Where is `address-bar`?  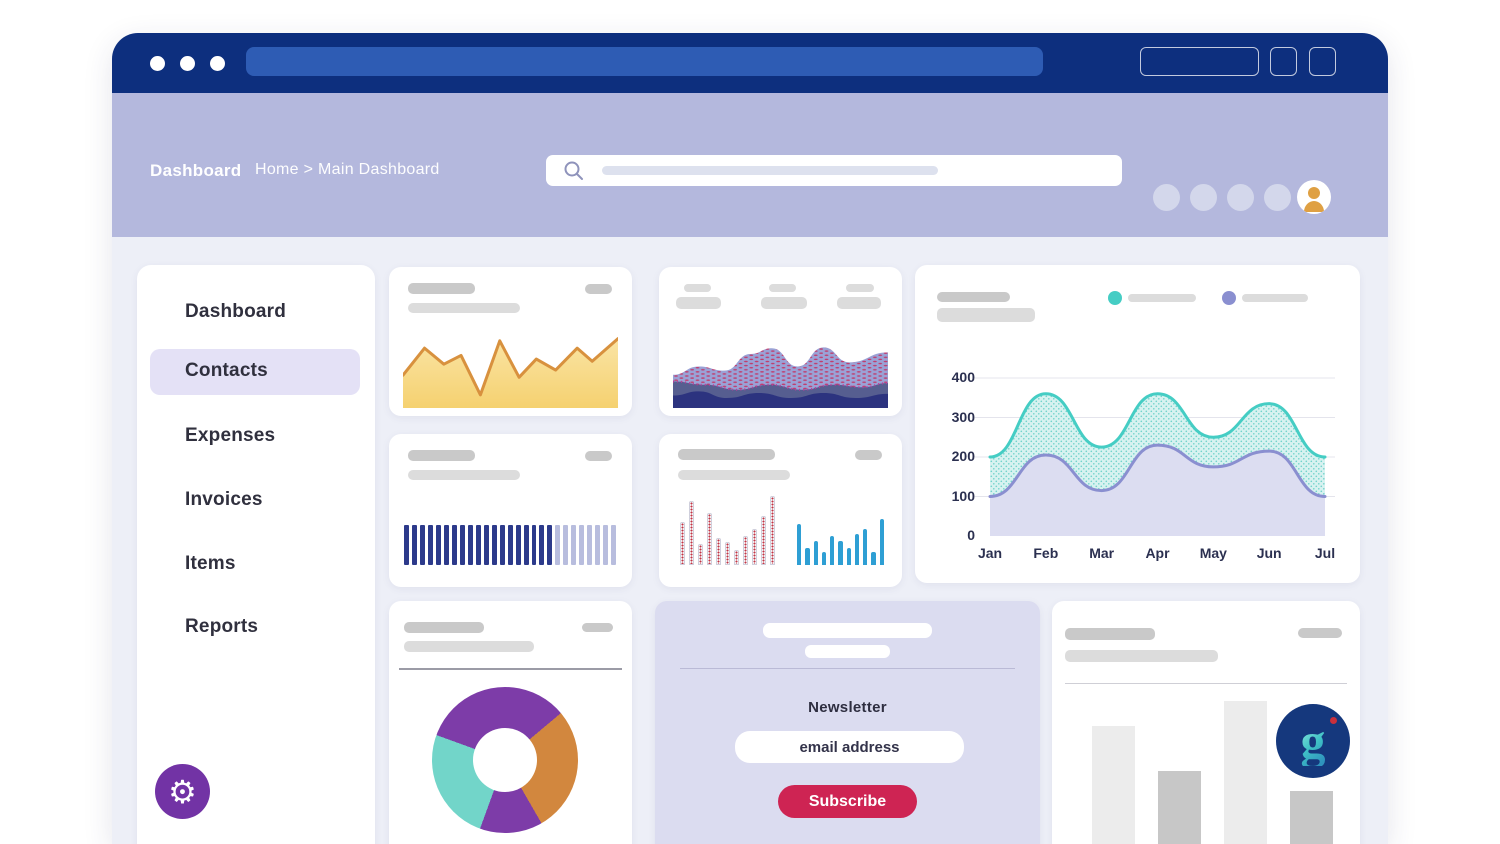 address-bar is located at coordinates (644, 61).